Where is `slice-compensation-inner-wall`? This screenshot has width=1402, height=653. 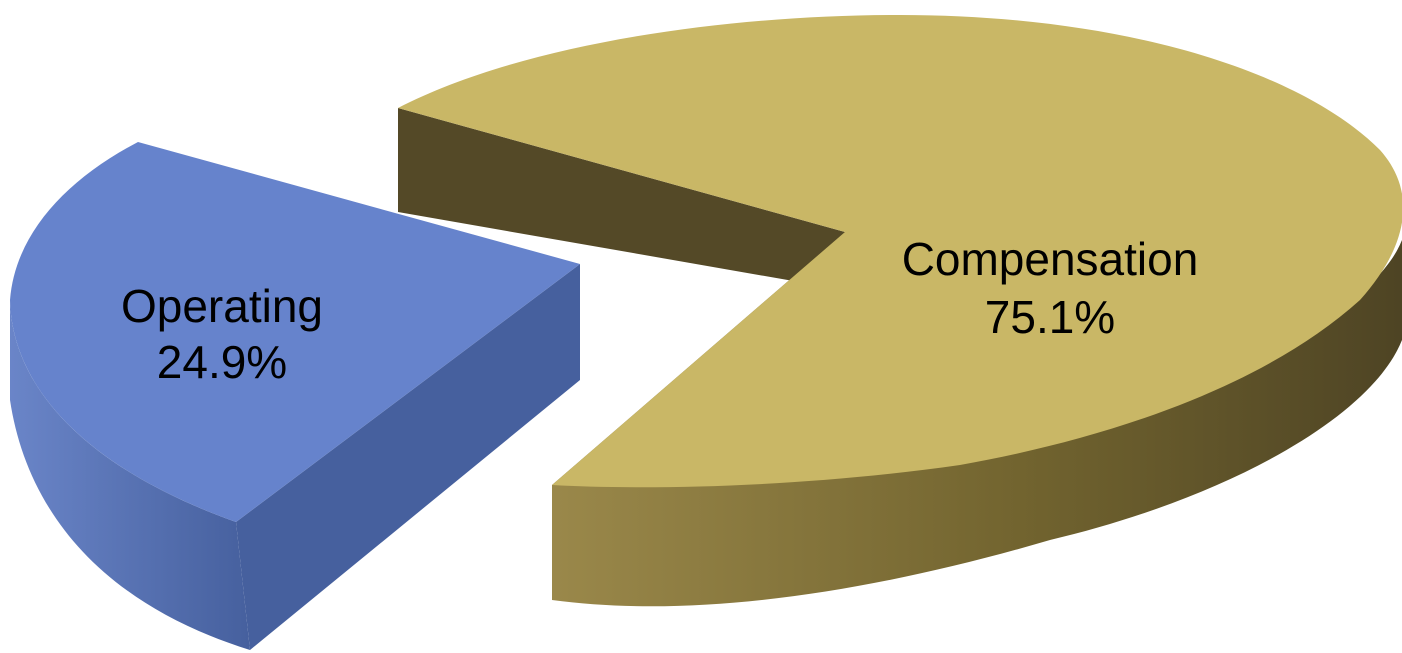 slice-compensation-inner-wall is located at coordinates (621, 199).